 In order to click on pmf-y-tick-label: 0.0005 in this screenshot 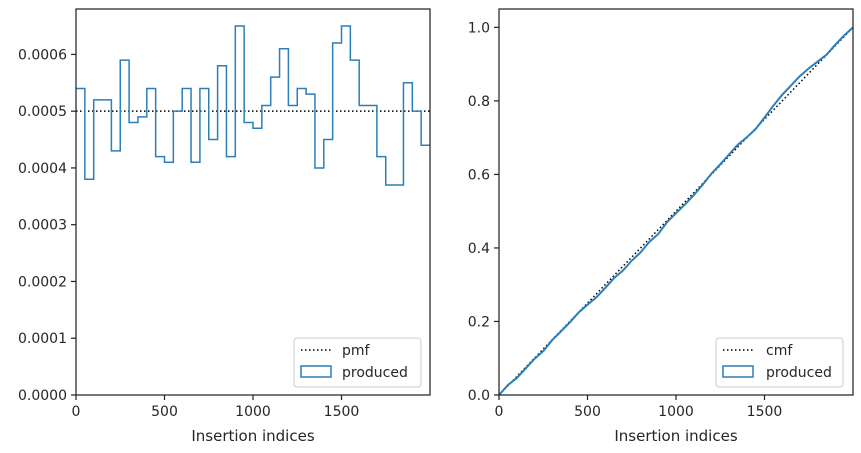, I will do `click(42, 112)`.